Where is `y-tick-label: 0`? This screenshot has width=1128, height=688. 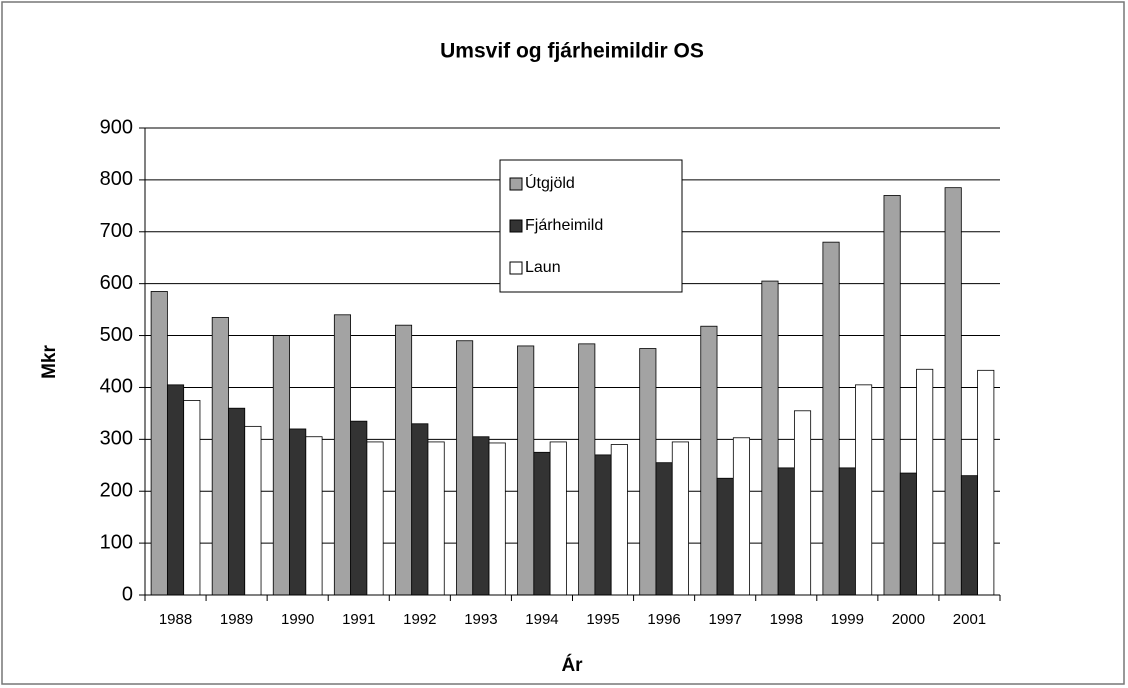
y-tick-label: 0 is located at coordinates (127, 594).